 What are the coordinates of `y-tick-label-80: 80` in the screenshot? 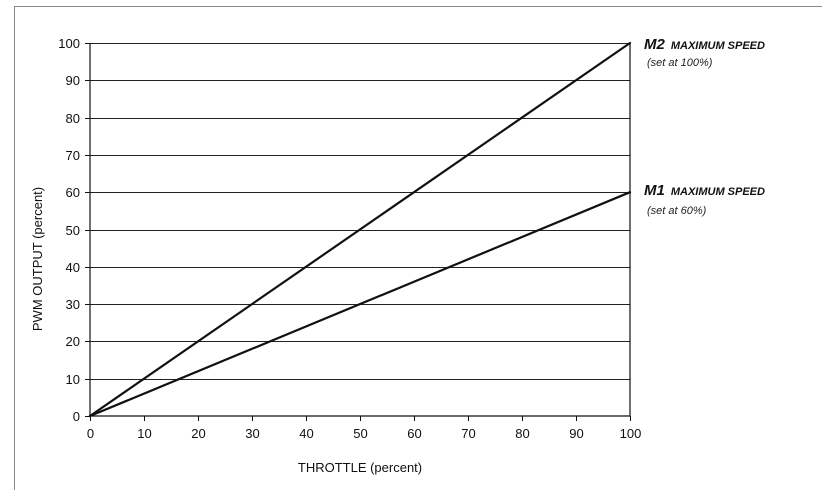 It's located at (73, 118).